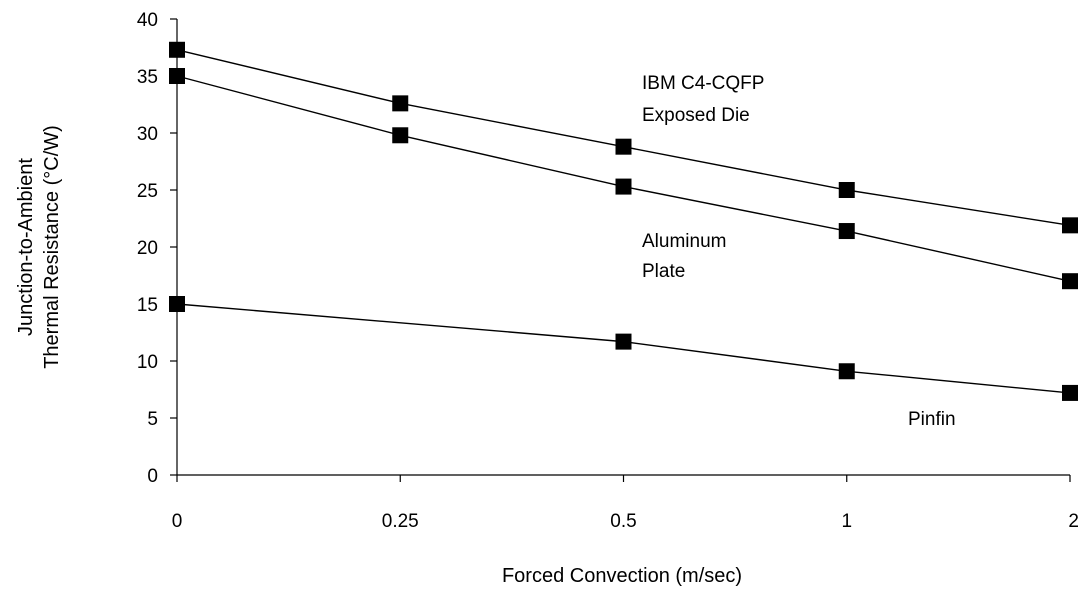  What do you see at coordinates (147, 191) in the screenshot?
I see `y-tick-label: 25` at bounding box center [147, 191].